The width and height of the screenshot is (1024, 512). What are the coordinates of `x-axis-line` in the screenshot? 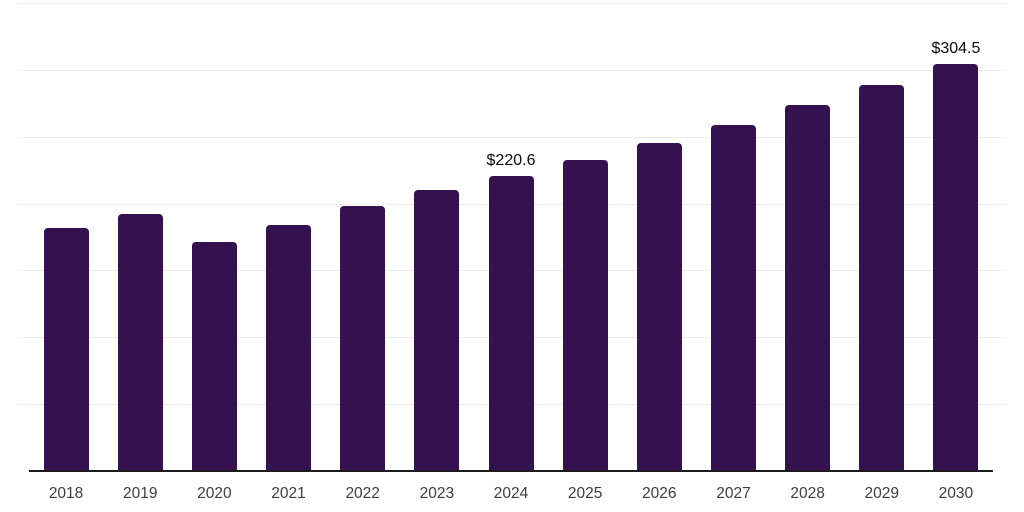 It's located at (511, 471).